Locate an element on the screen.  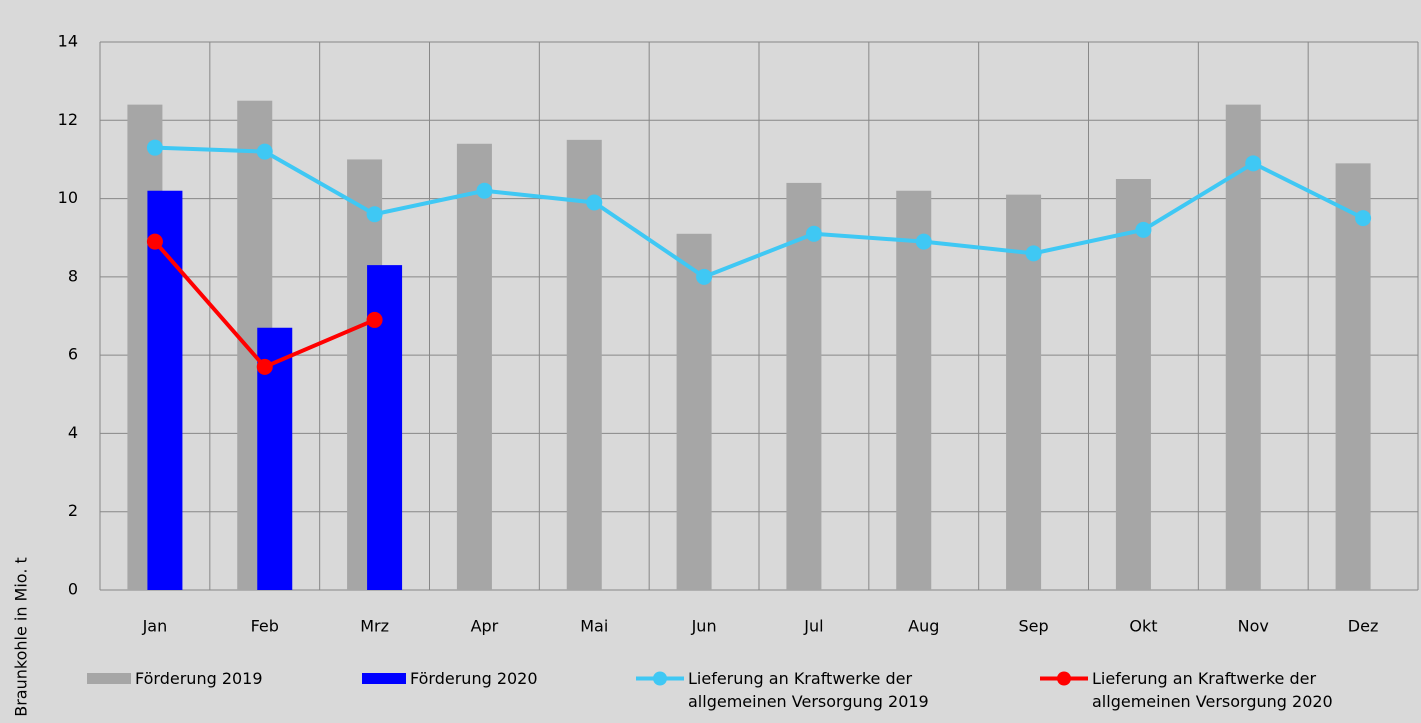
x-tick-label: Nov is located at coordinates (1253, 626).